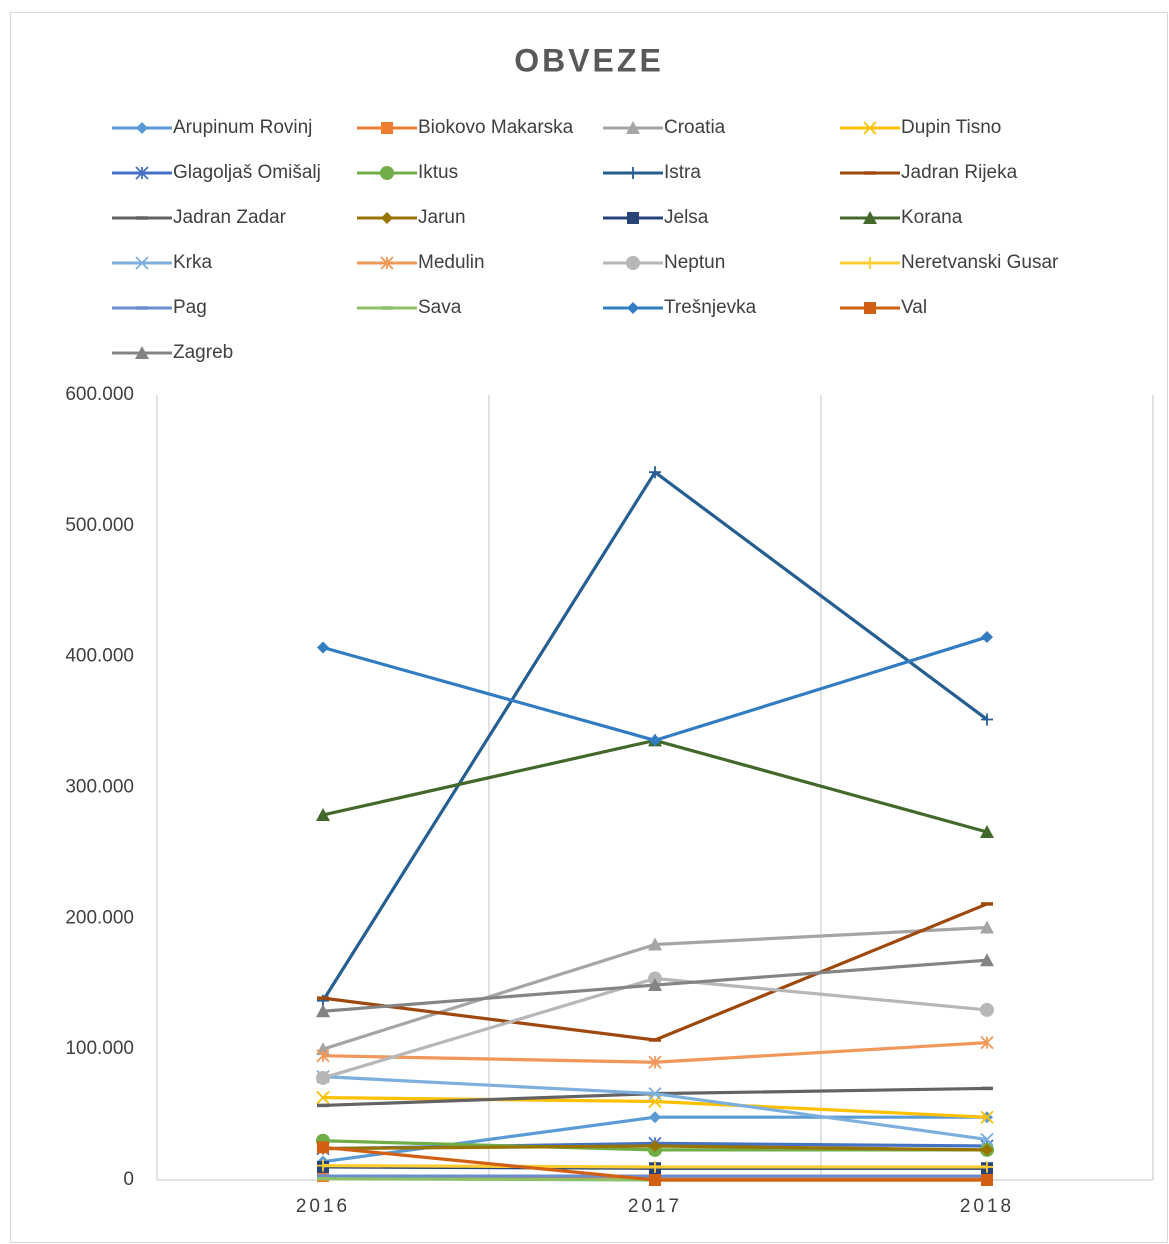 This screenshot has height=1244, width=1169. What do you see at coordinates (99, 1048) in the screenshot?
I see `y-tick-label: 100.000` at bounding box center [99, 1048].